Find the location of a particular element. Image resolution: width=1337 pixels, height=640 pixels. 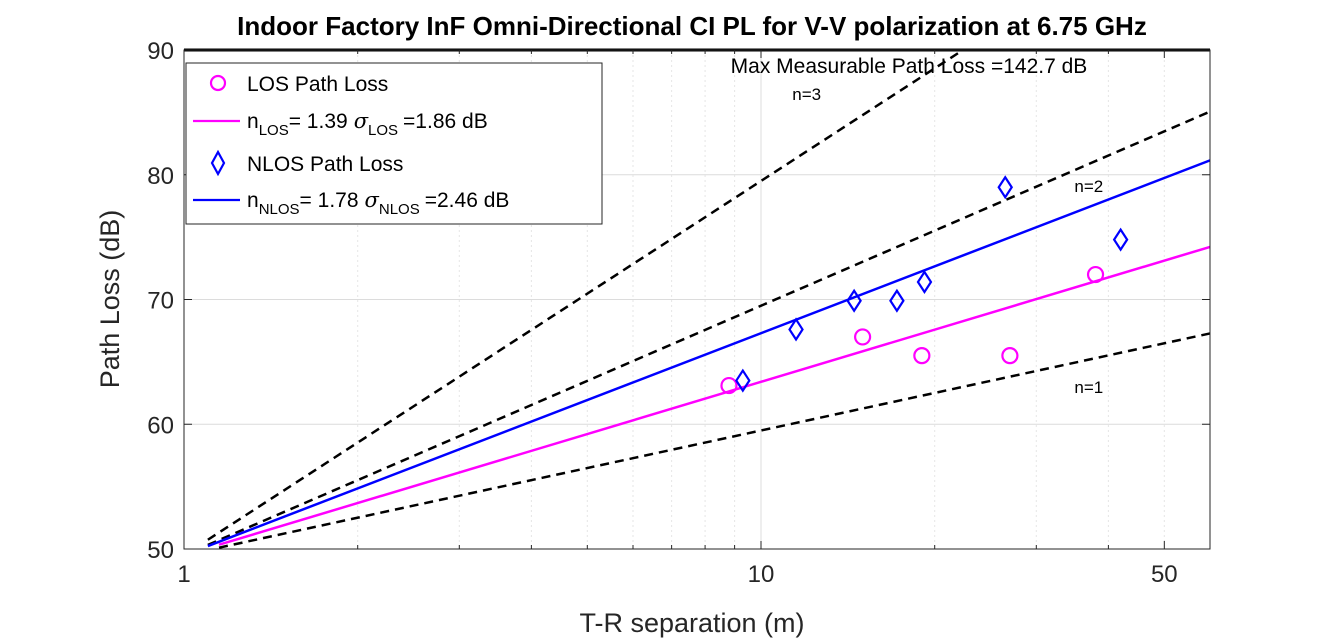

legend-los-sigma-value: =1.86 dB is located at coordinates (445, 121).